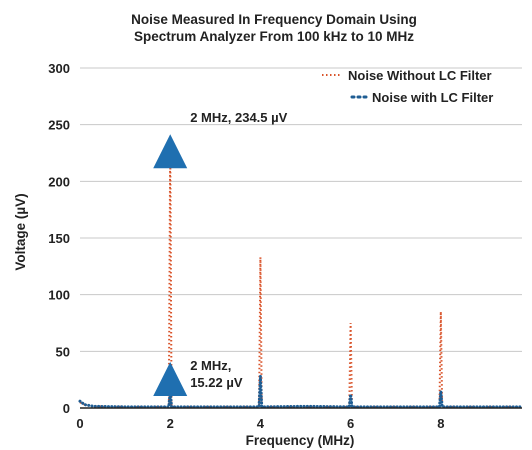 This screenshot has width=532, height=450. I want to click on annotation-markers, so click(170, 265).